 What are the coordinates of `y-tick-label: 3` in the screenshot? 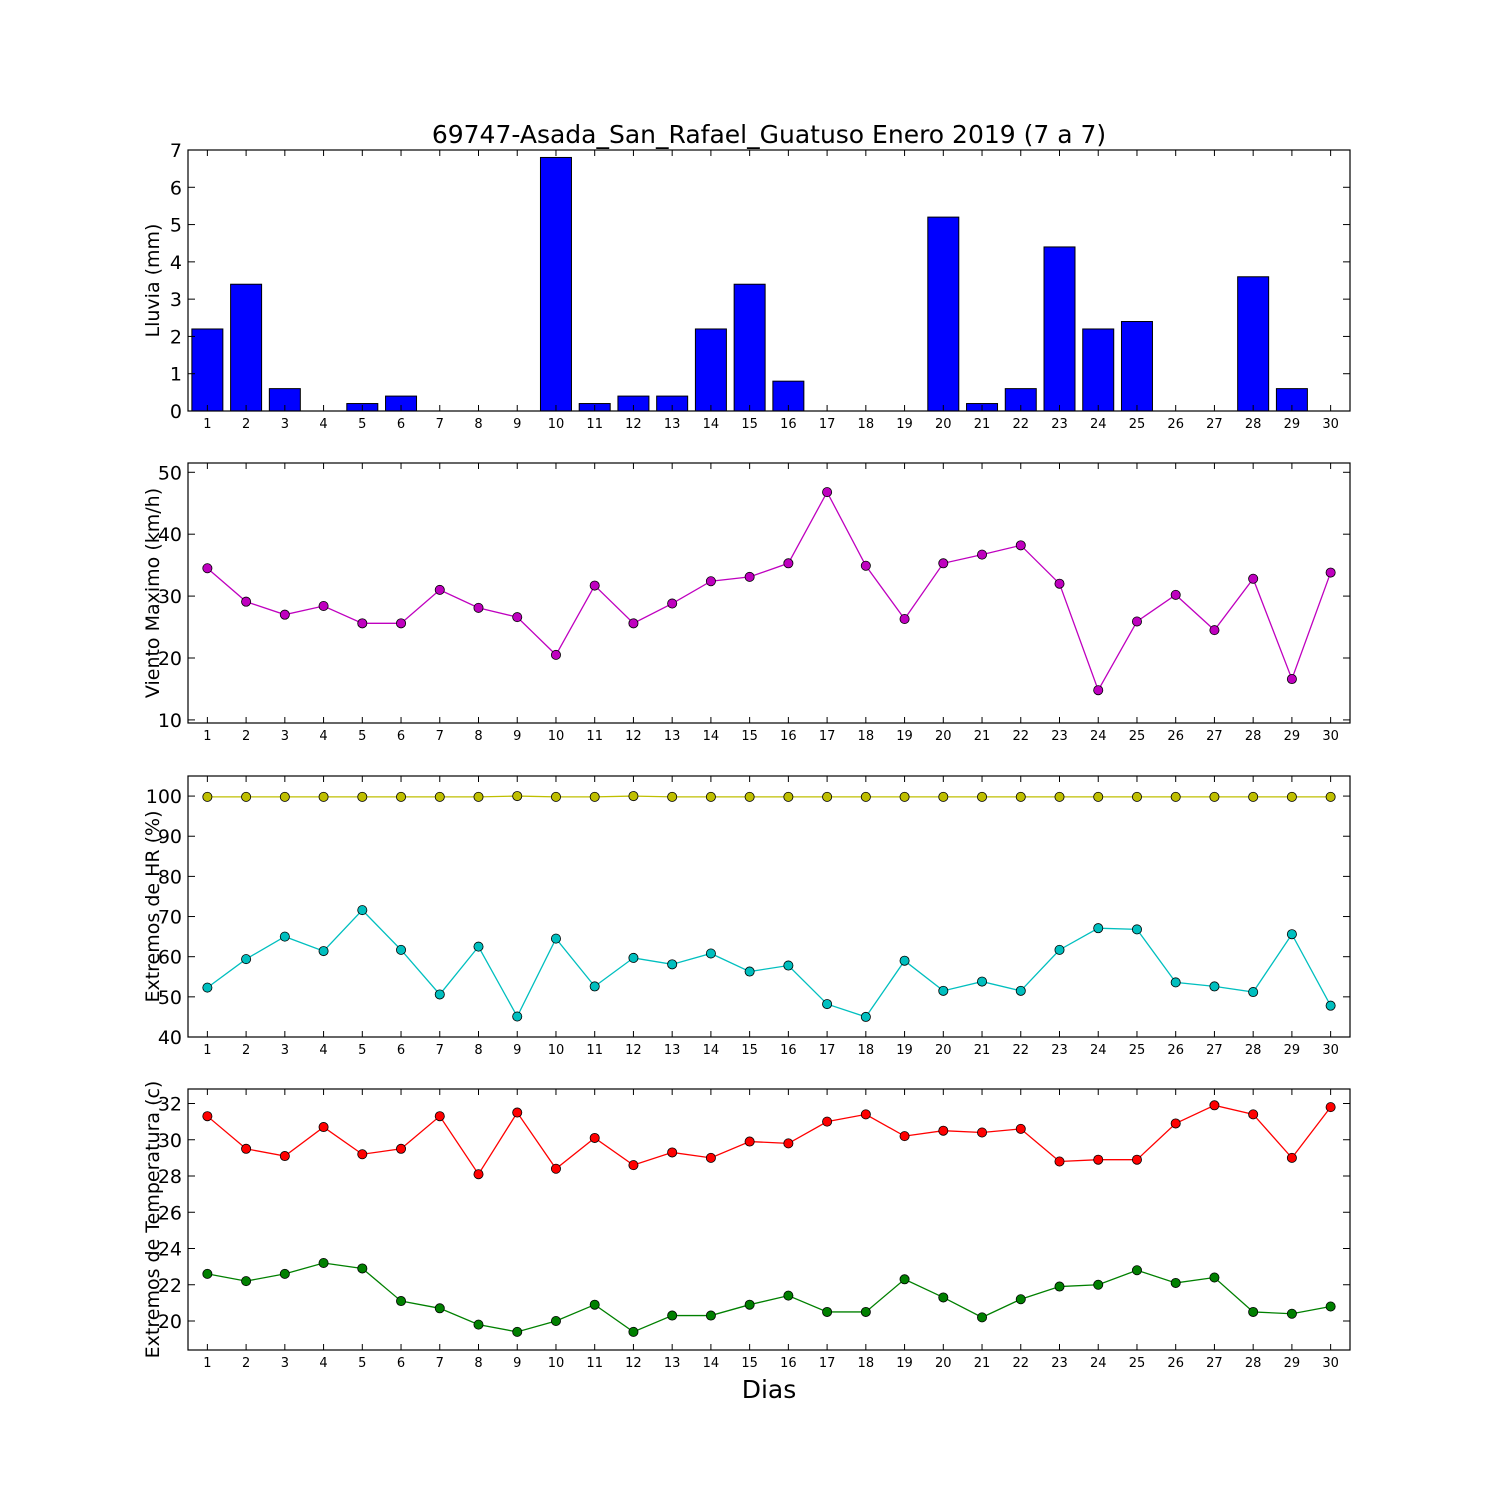 It's located at (176, 300).